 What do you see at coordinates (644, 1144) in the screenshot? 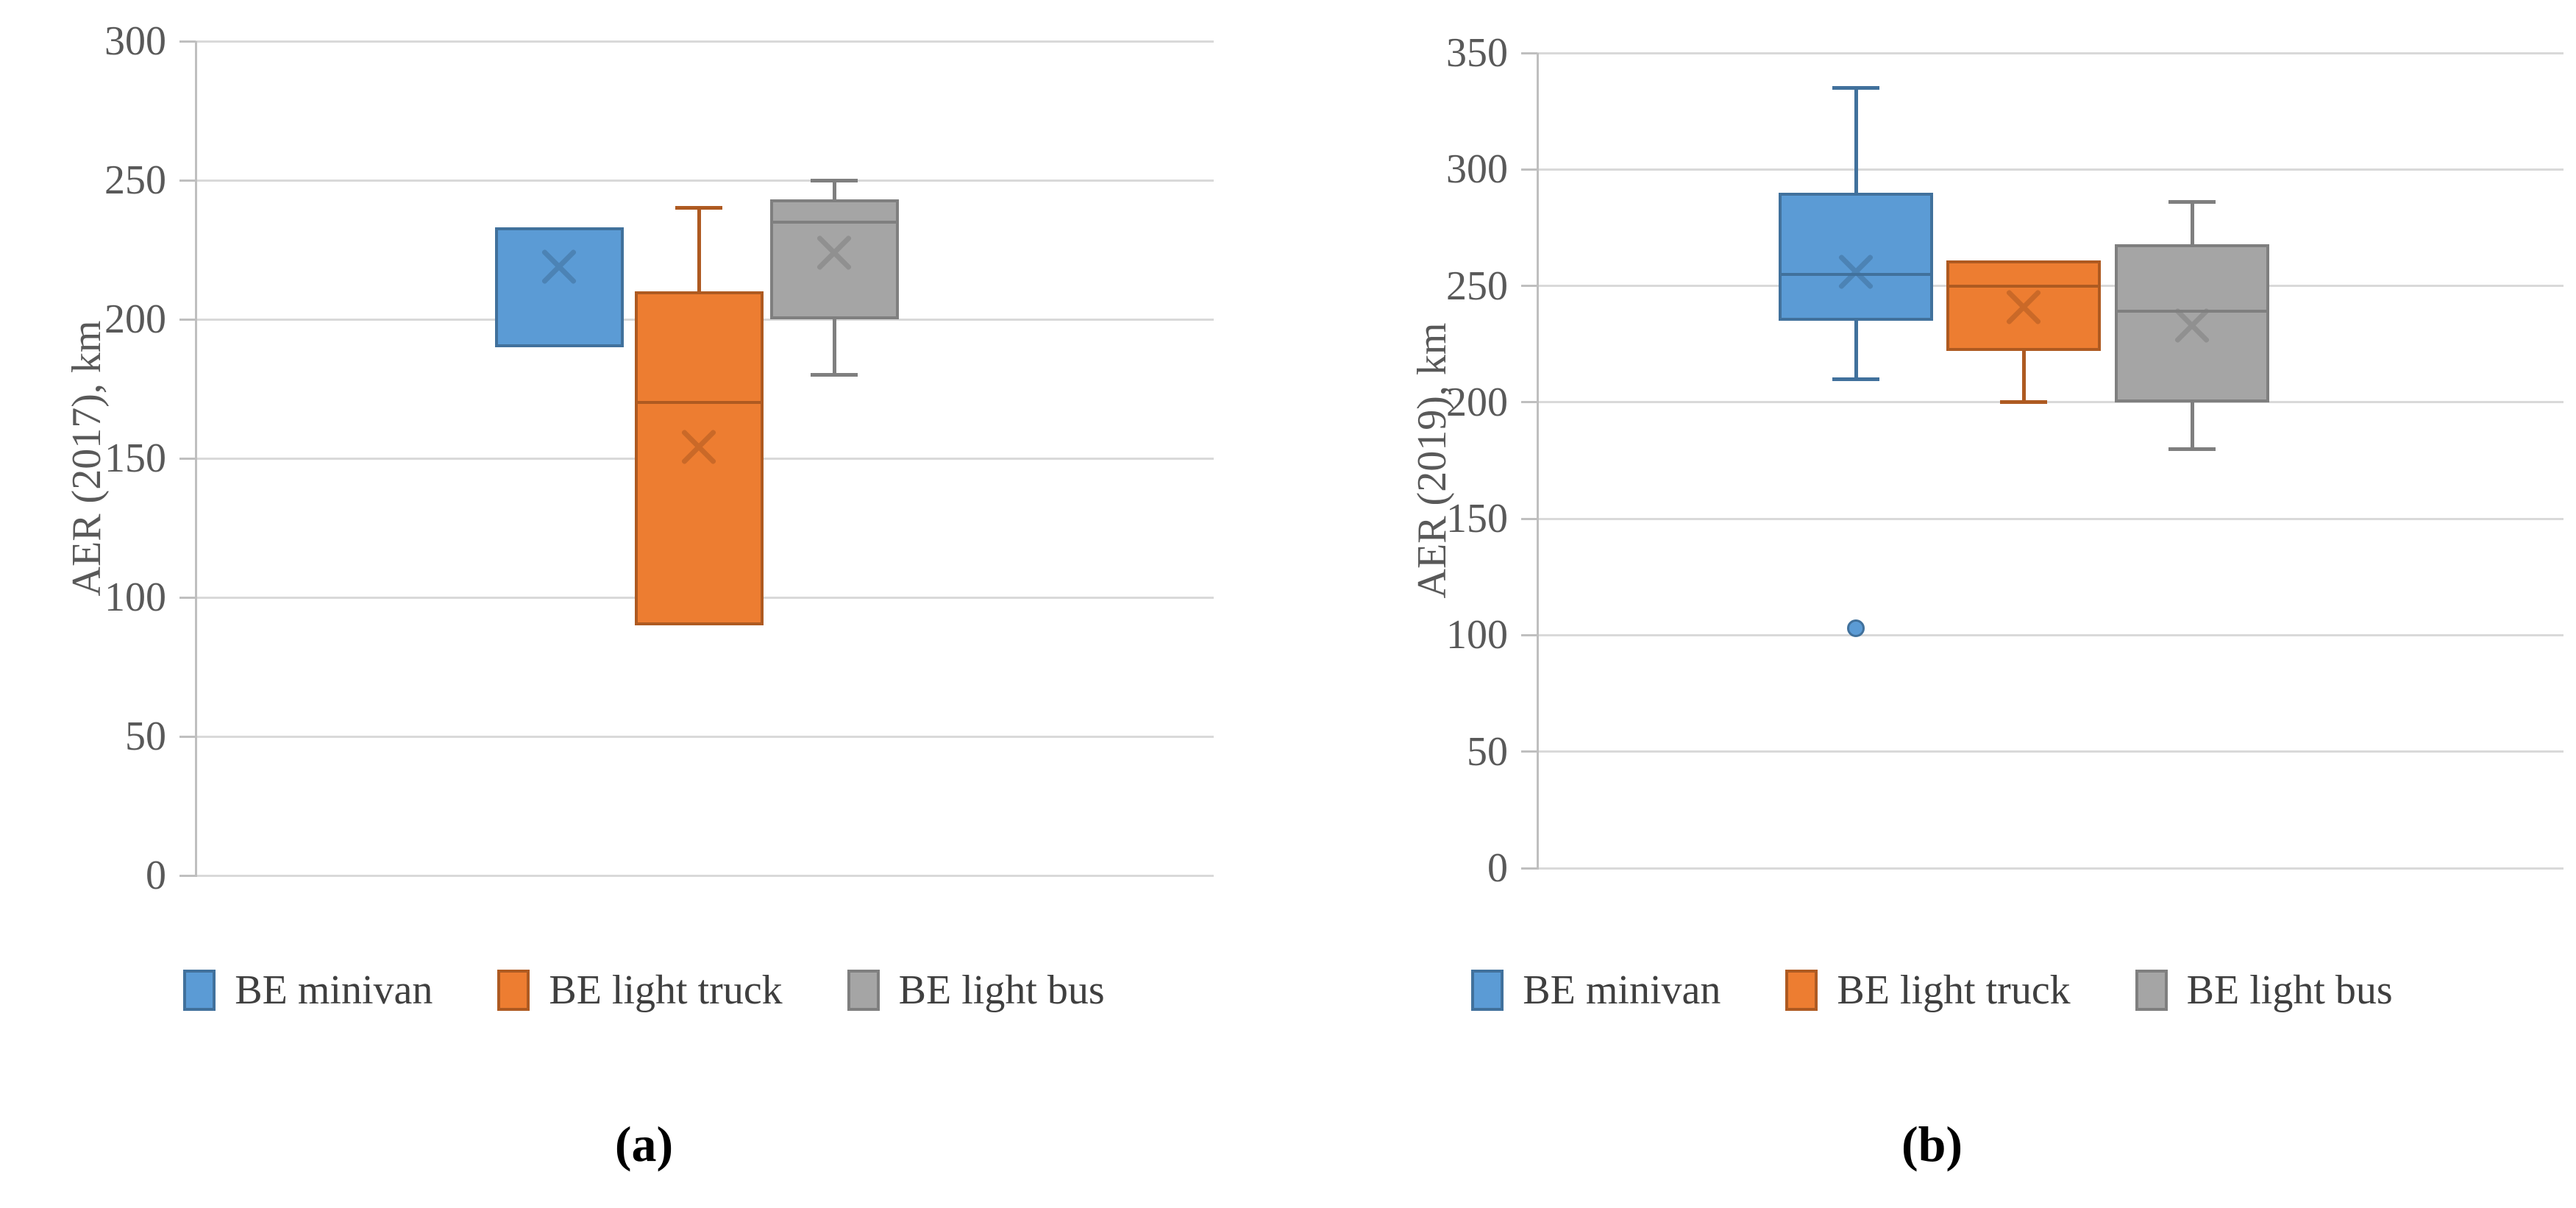
I see `panel-caption-a: (a)` at bounding box center [644, 1144].